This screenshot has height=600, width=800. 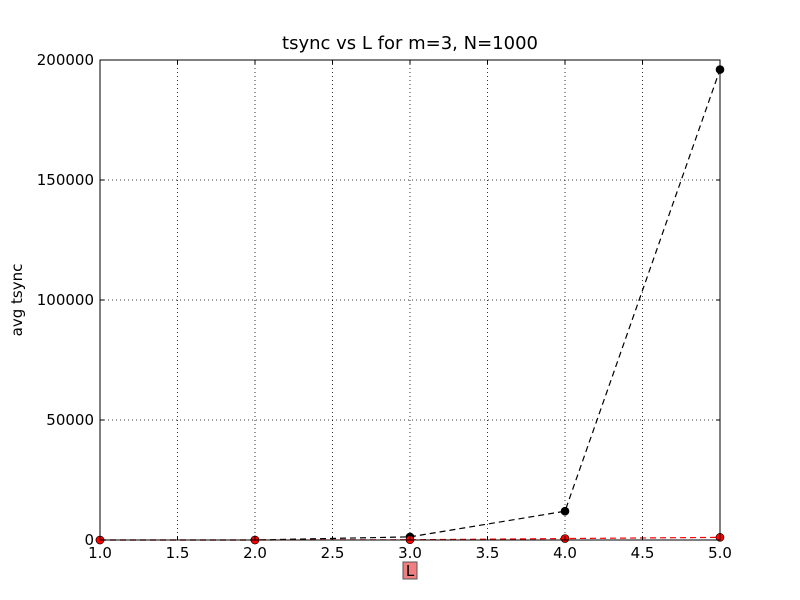 What do you see at coordinates (65, 300) in the screenshot?
I see `y-tick-label: 100000` at bounding box center [65, 300].